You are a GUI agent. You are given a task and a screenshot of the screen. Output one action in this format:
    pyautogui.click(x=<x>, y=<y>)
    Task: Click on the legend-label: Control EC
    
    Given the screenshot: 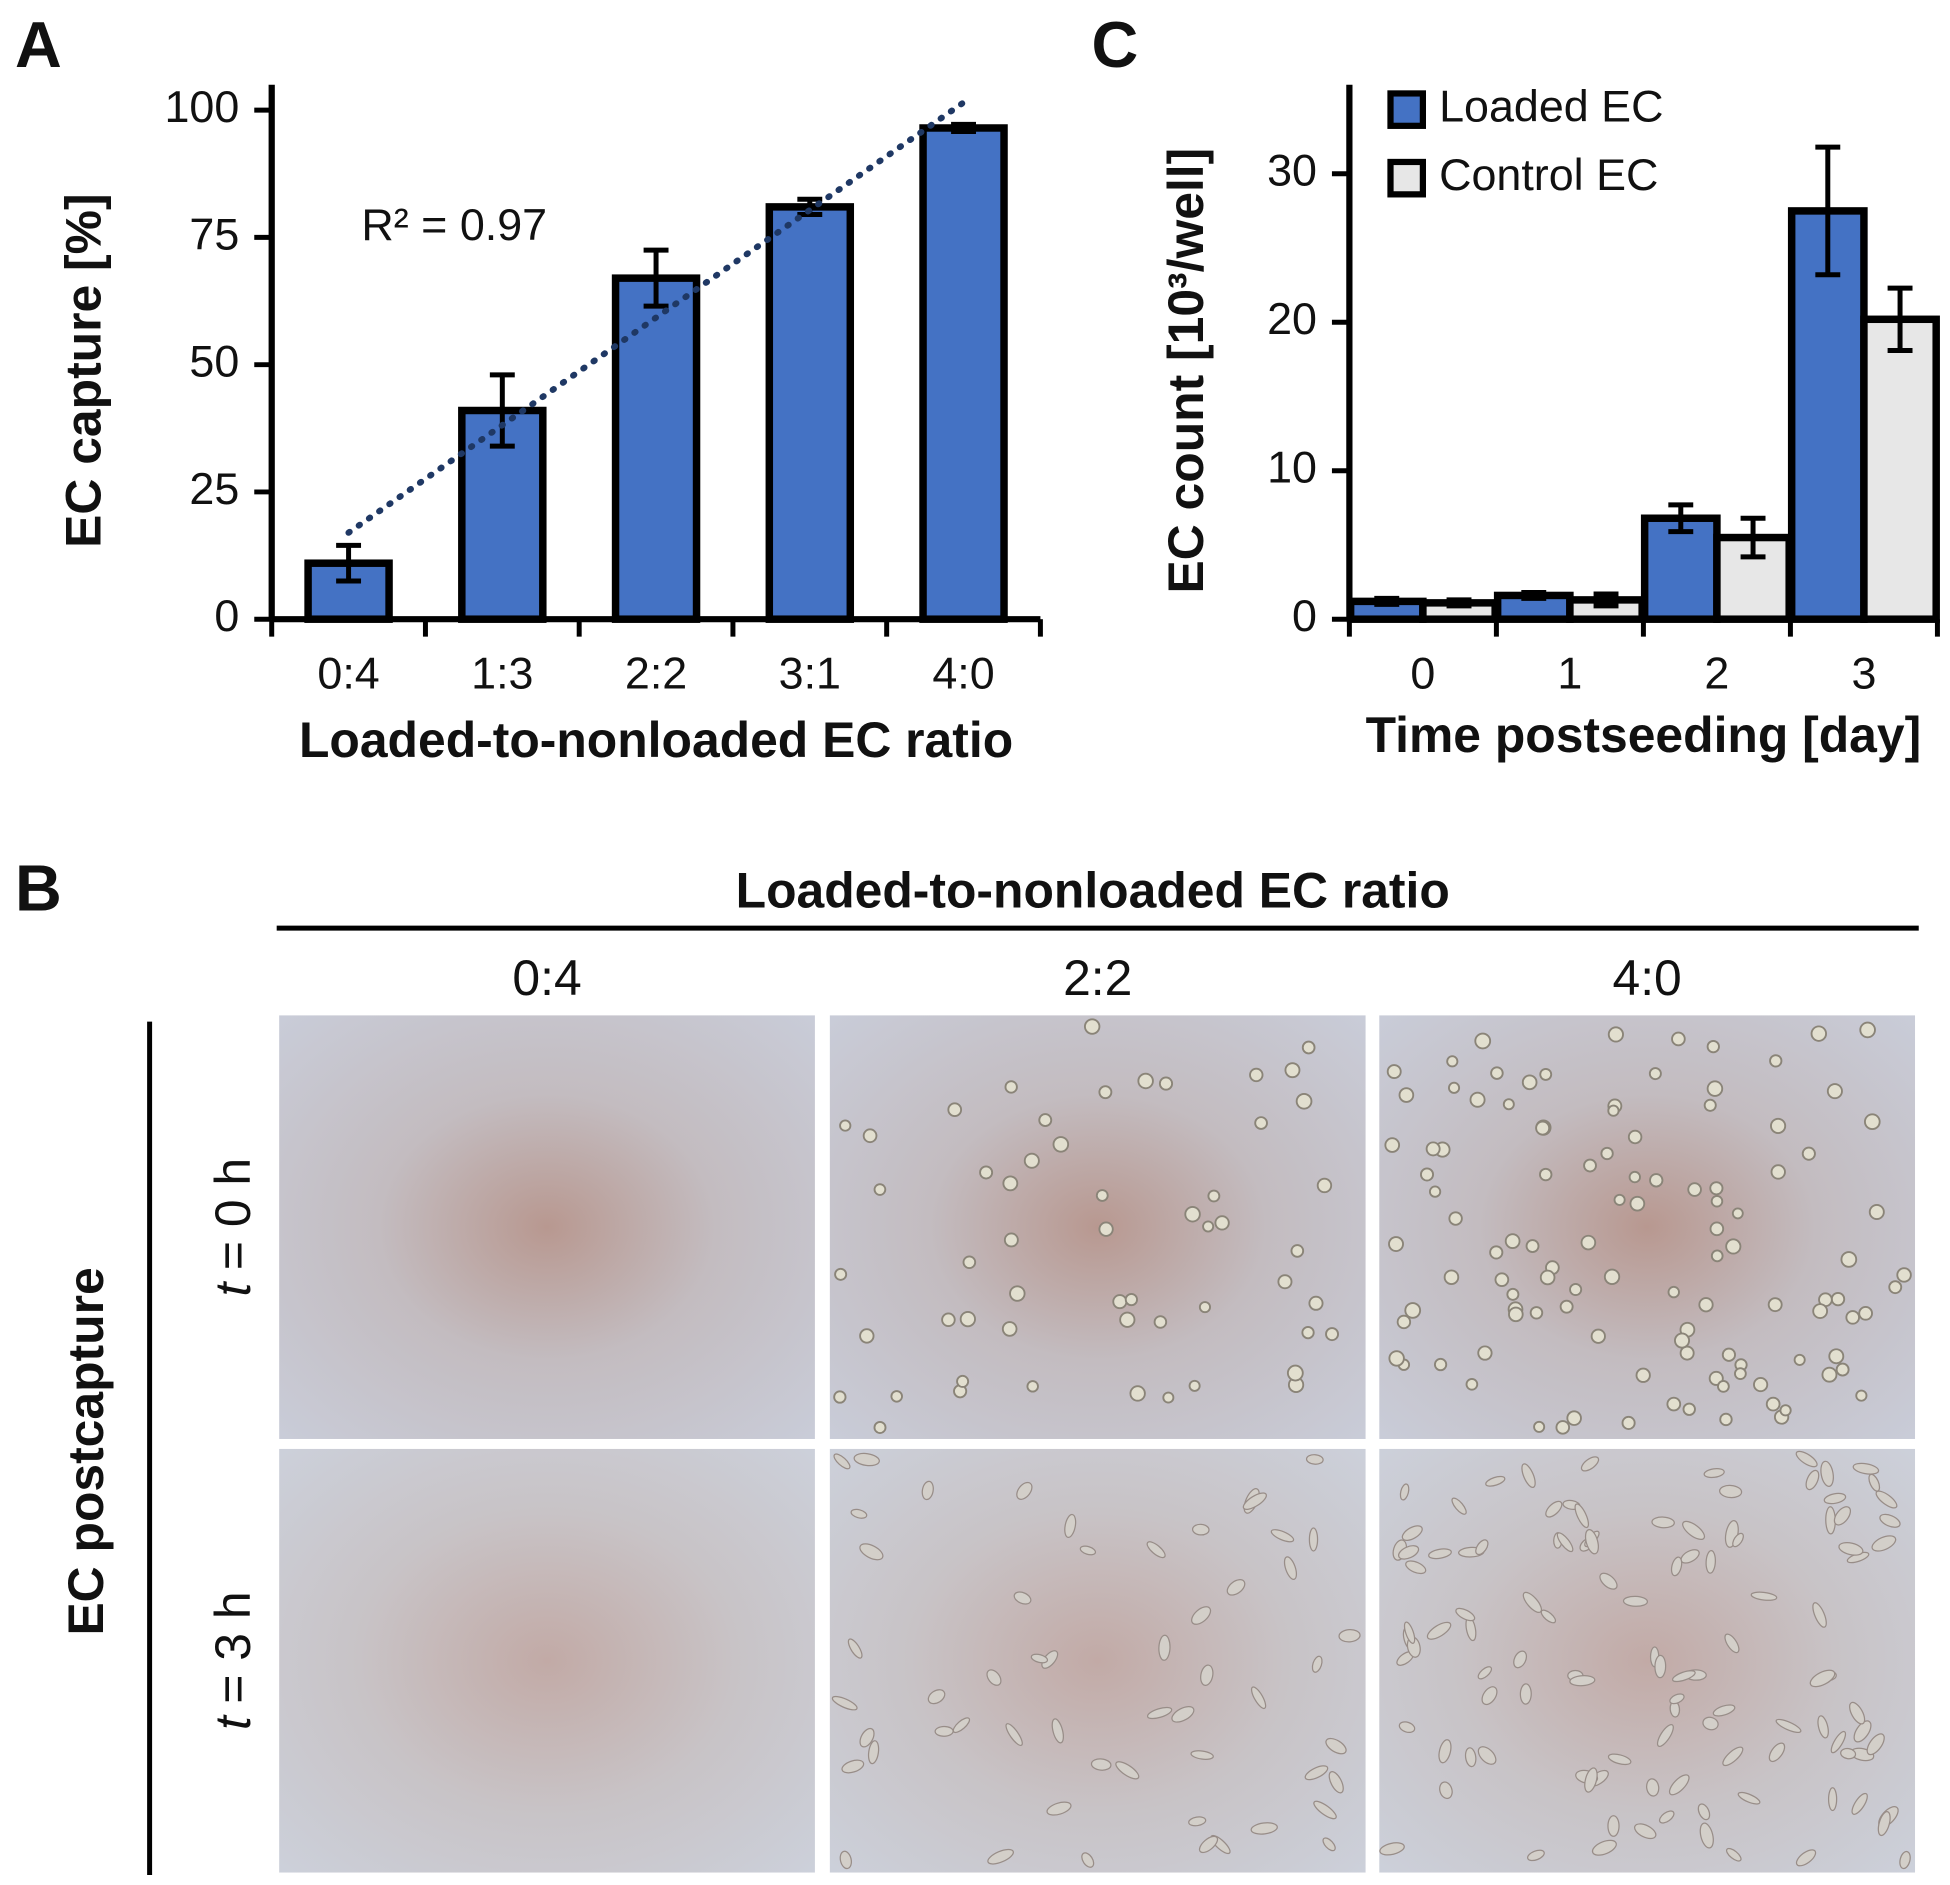 What is the action you would take?
    pyautogui.click(x=1548, y=174)
    